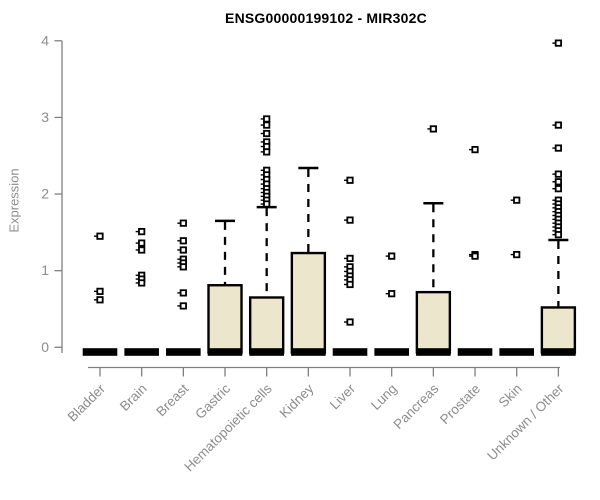  Describe the element at coordinates (87, 403) in the screenshot. I see `x-tick-label-bladder: Bladder` at that location.